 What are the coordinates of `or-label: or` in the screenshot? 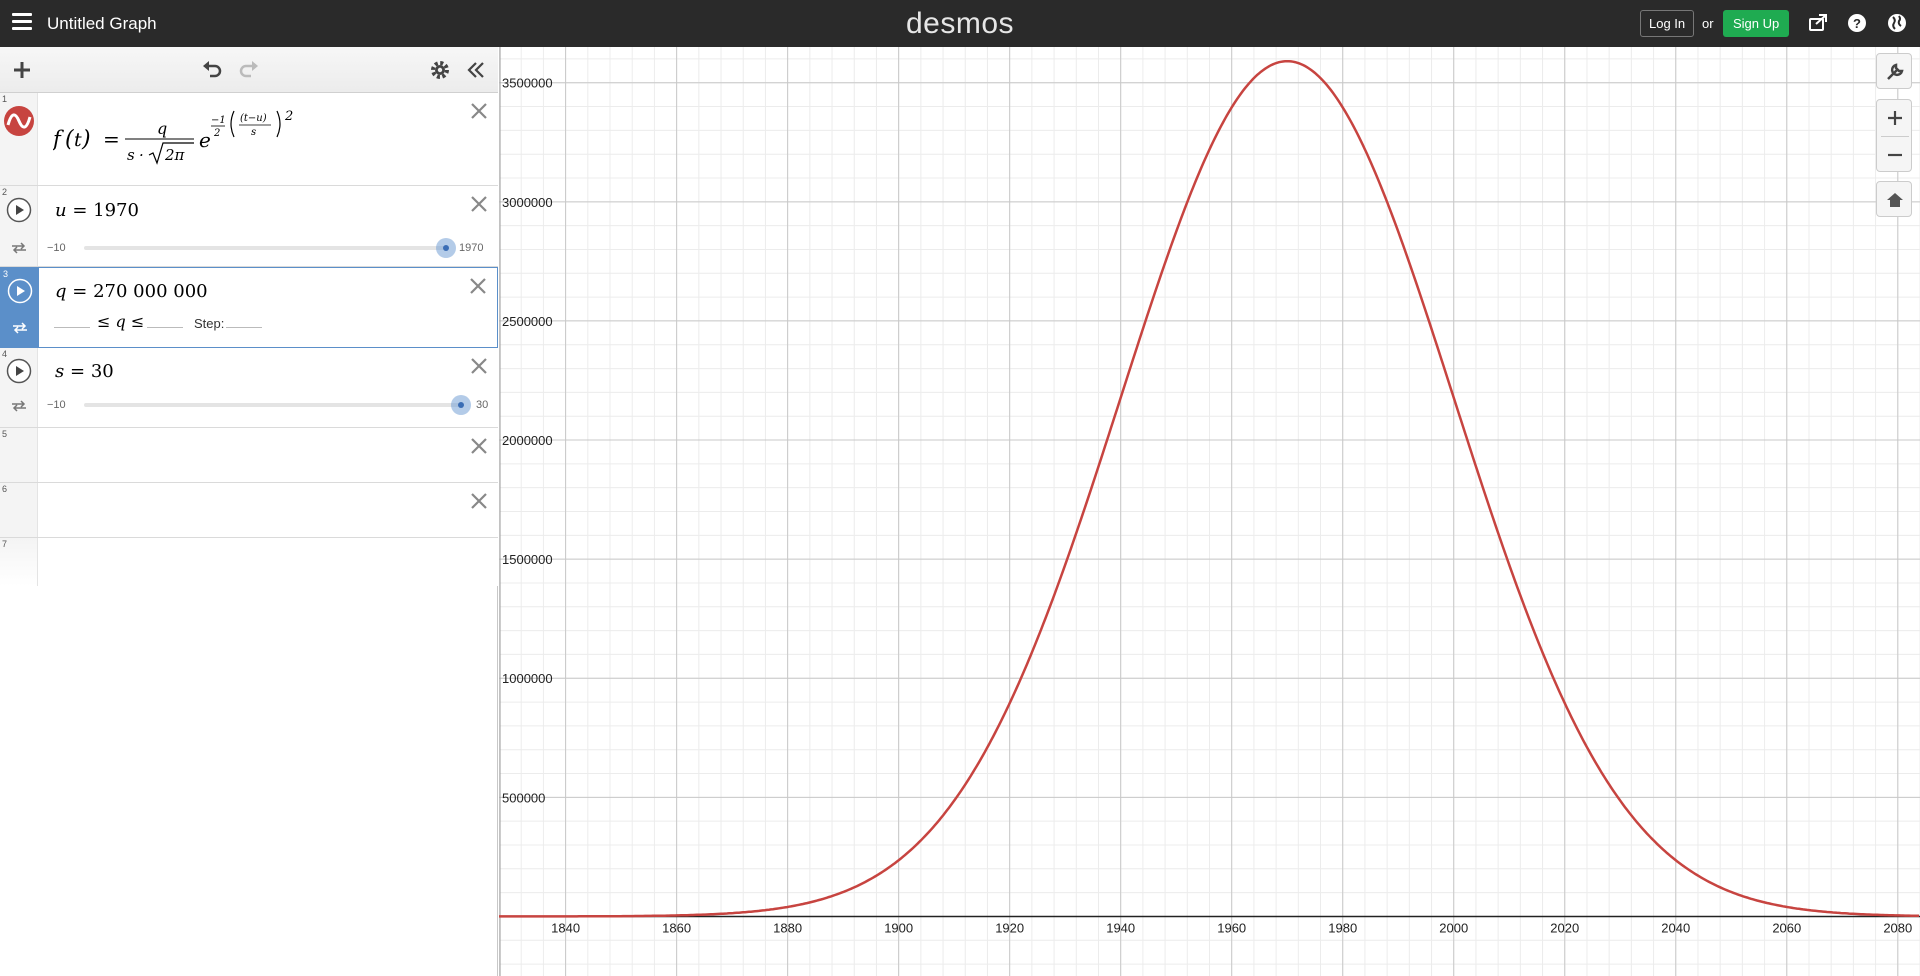 It's located at (1708, 23).